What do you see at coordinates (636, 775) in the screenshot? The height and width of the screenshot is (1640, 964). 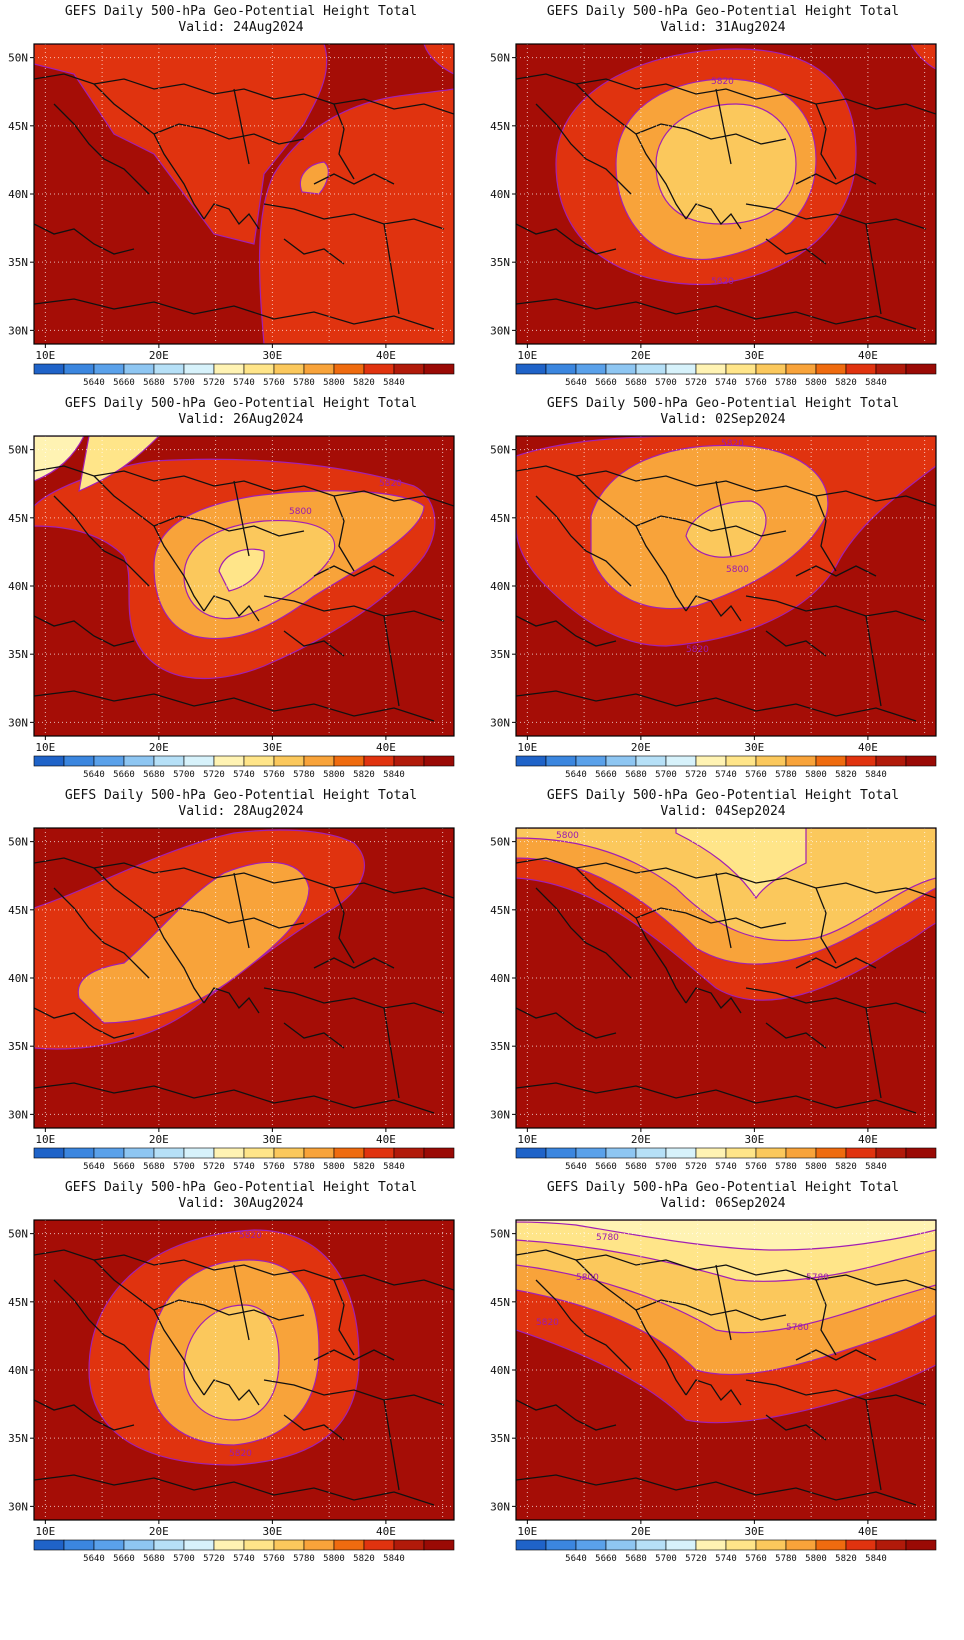 I see `colorbar-label: 5680` at bounding box center [636, 775].